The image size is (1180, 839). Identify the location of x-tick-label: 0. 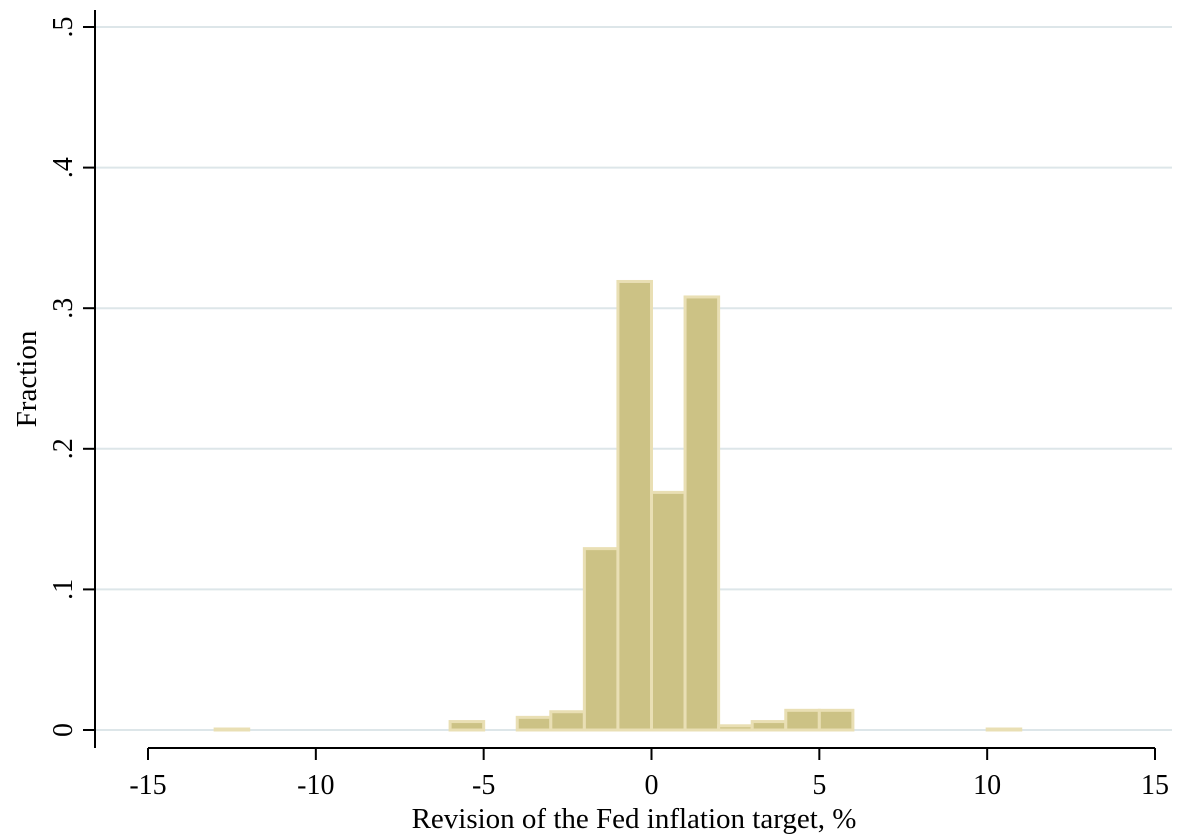
(652, 785).